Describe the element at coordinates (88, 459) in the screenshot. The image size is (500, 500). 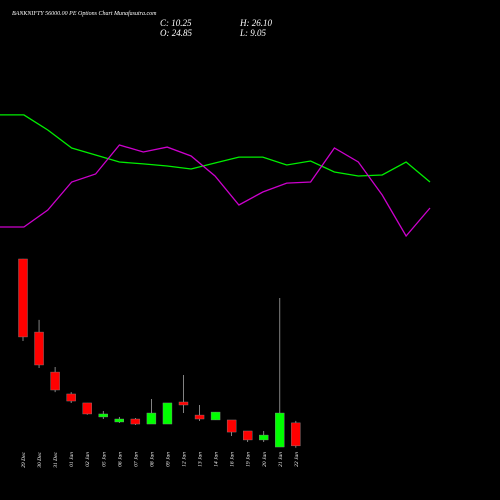
I see `x-tick-label: 02 Jan` at that location.